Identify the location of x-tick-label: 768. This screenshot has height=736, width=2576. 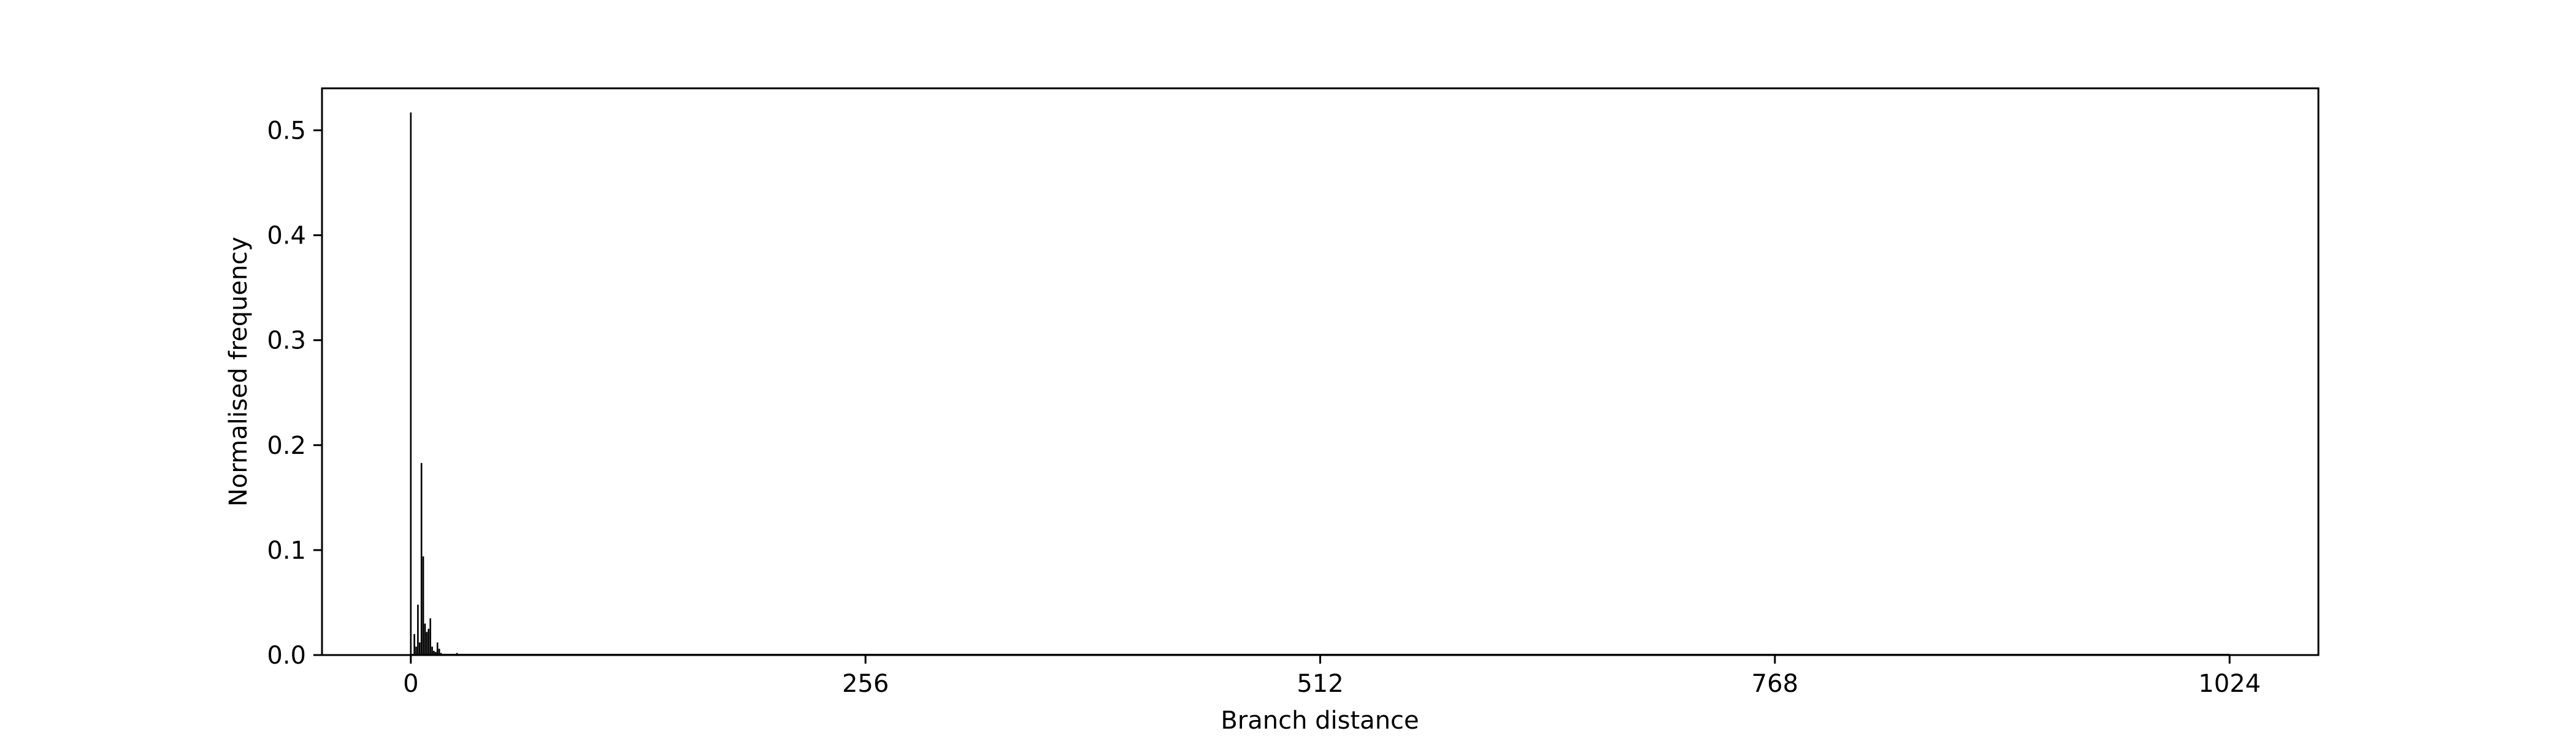
(1775, 684).